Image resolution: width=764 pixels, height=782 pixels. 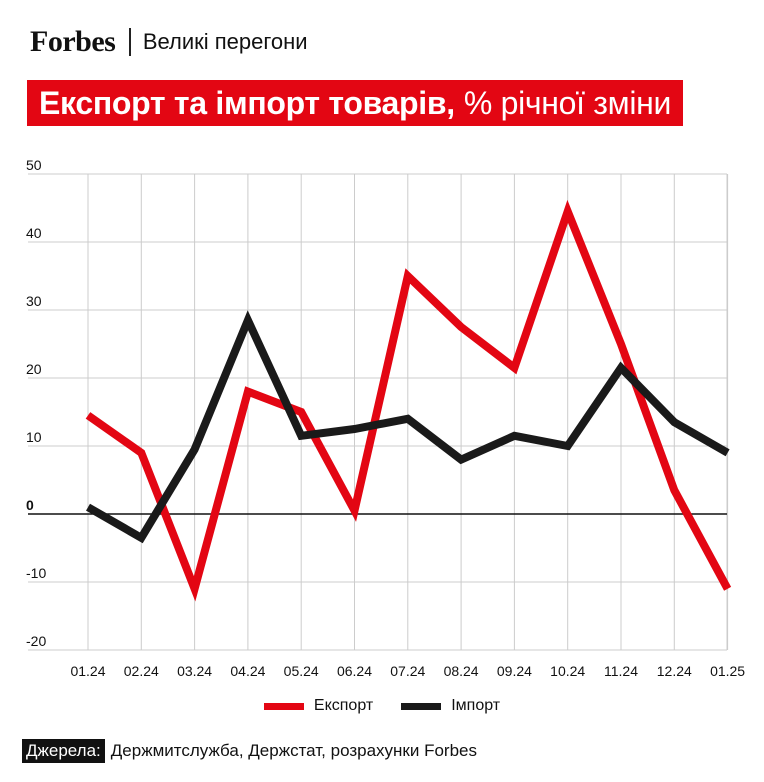 What do you see at coordinates (621, 671) in the screenshot?
I see `x-tick-label: 11.24` at bounding box center [621, 671].